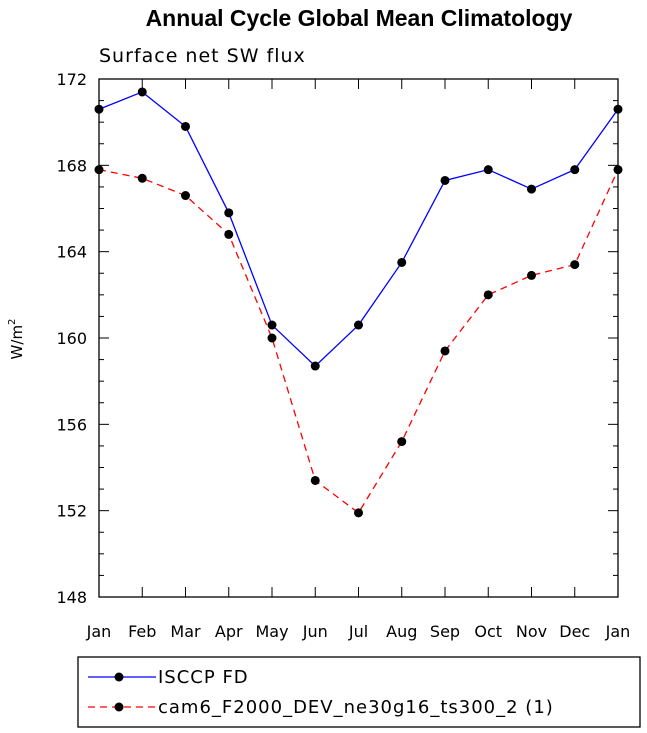  Describe the element at coordinates (359, 18) in the screenshot. I see `chart-title: Annual Cycle Global Mean Climatology` at that location.